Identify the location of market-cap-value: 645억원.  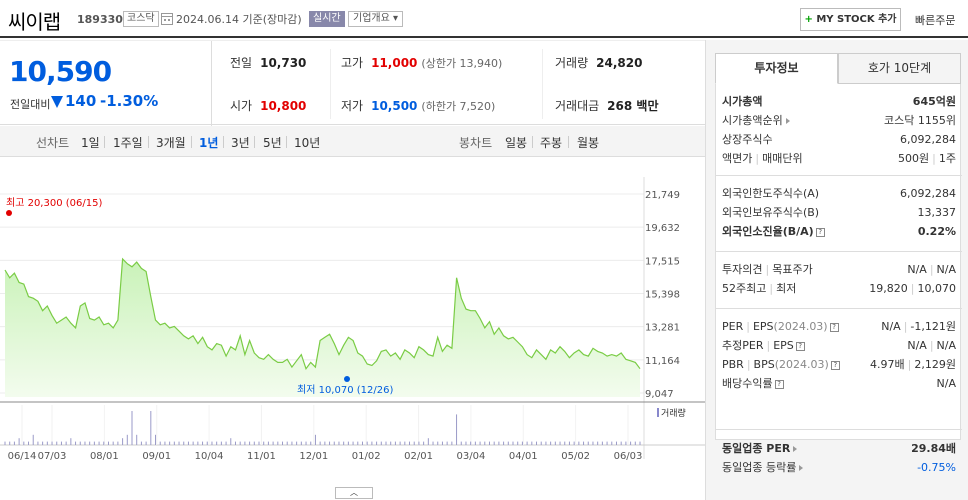
(934, 101).